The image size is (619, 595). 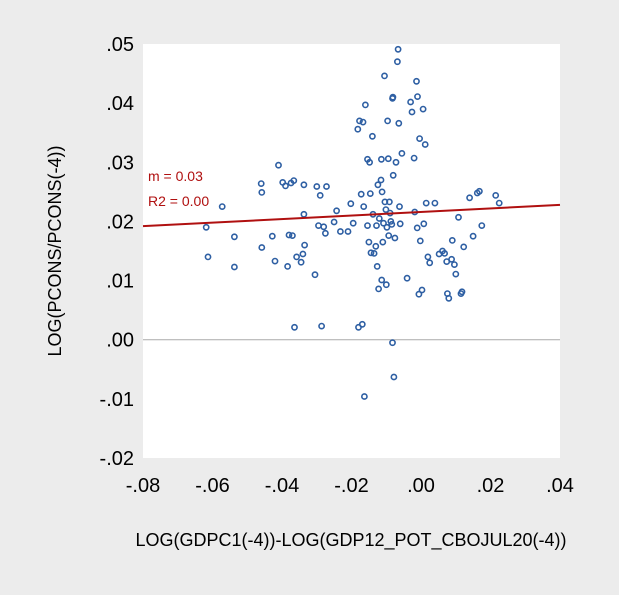 What do you see at coordinates (351, 215) in the screenshot?
I see `fit-line` at bounding box center [351, 215].